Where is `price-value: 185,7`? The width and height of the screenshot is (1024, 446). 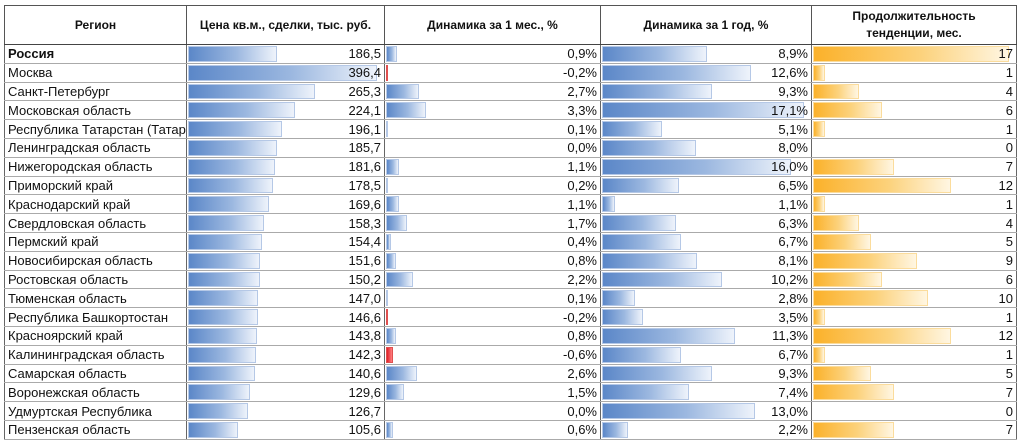
price-value: 185,7 is located at coordinates (364, 148).